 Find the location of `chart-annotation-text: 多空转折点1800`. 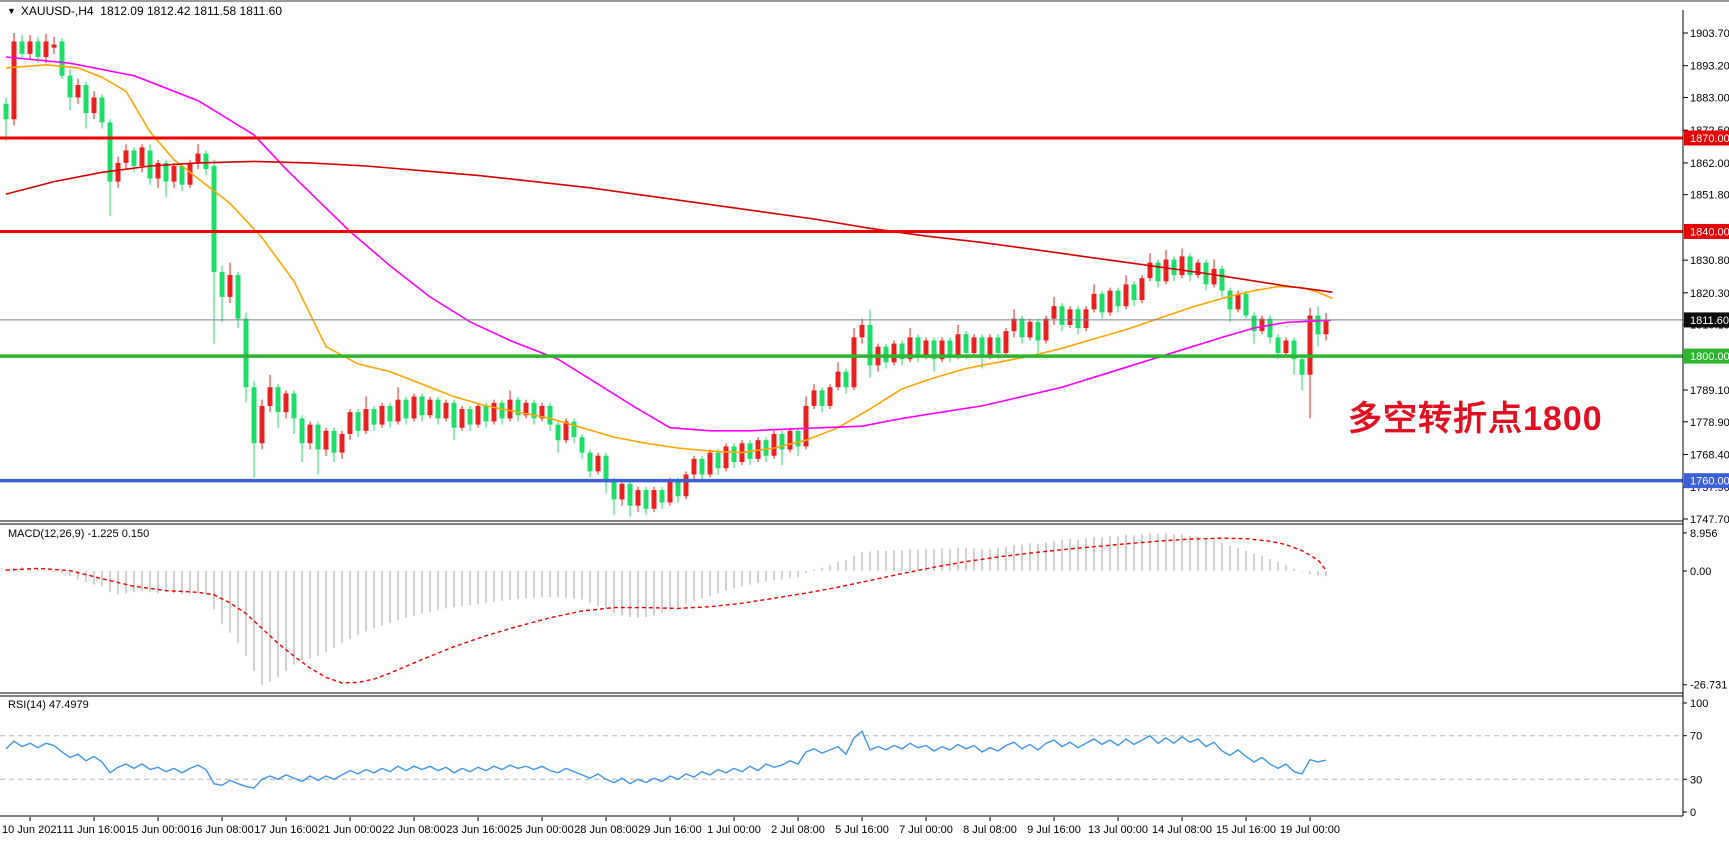

chart-annotation-text: 多空转折点1800 is located at coordinates (1475, 419).